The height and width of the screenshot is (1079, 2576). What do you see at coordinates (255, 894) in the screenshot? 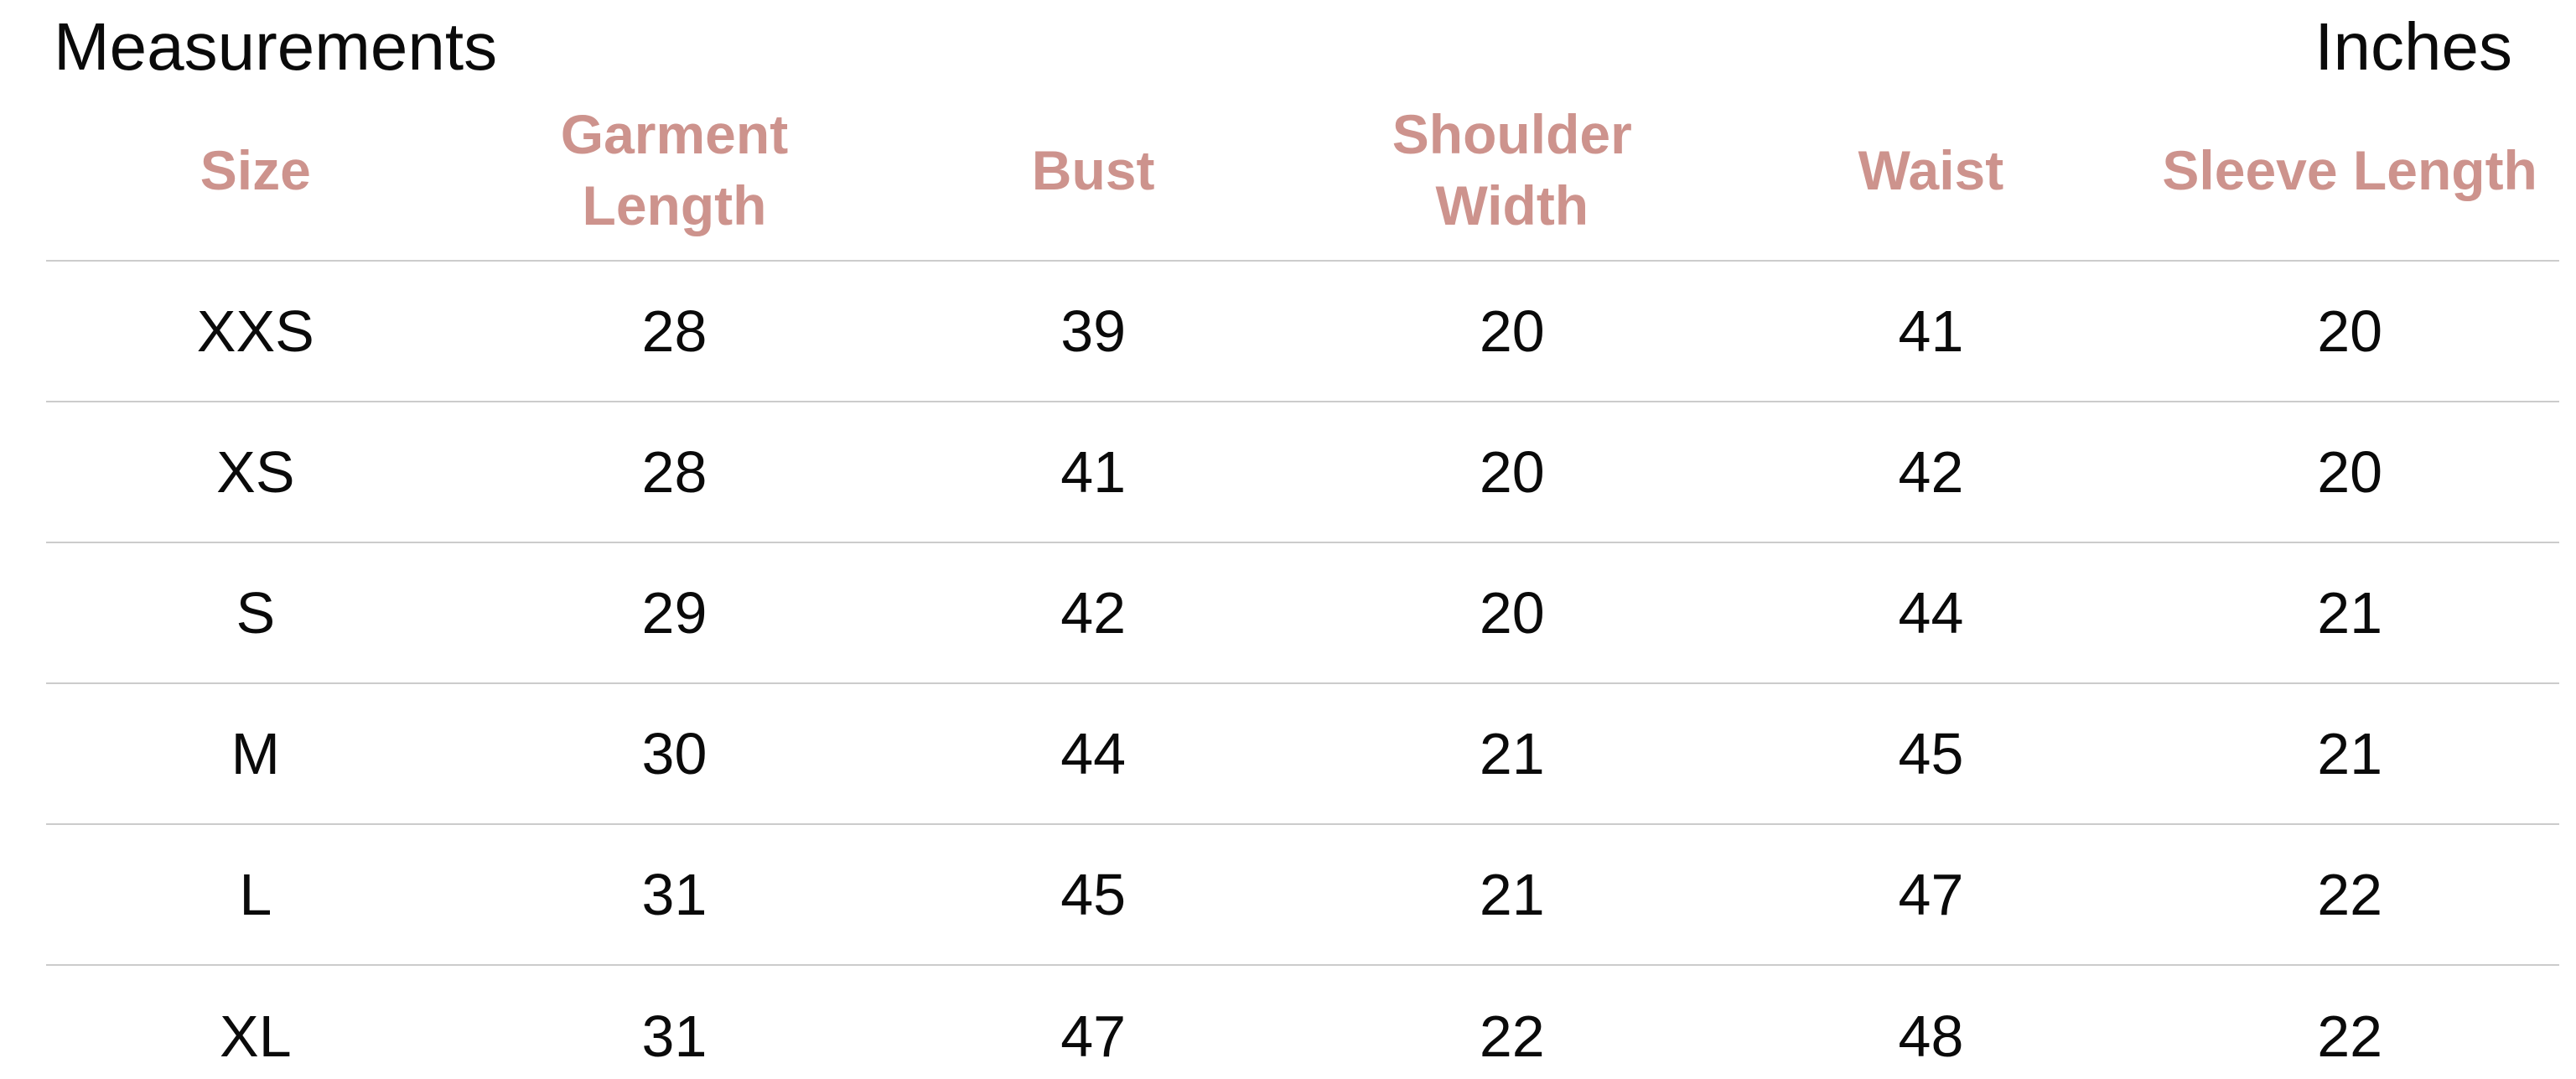
I see `size-cell: L` at bounding box center [255, 894].